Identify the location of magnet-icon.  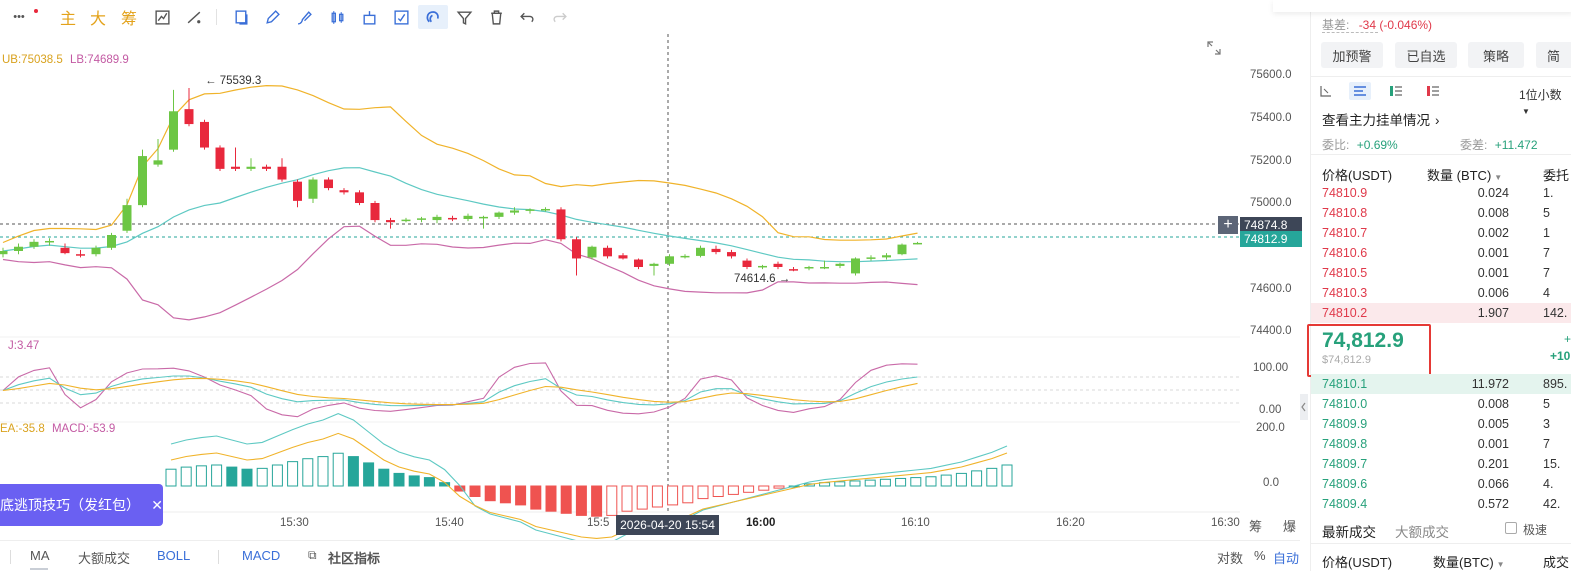
(433, 17).